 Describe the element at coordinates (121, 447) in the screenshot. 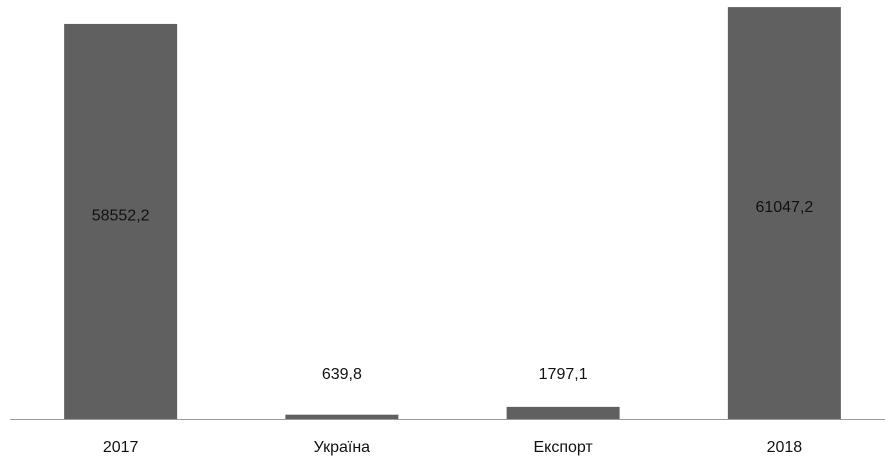

I see `x-tick-label-0: 2017` at that location.